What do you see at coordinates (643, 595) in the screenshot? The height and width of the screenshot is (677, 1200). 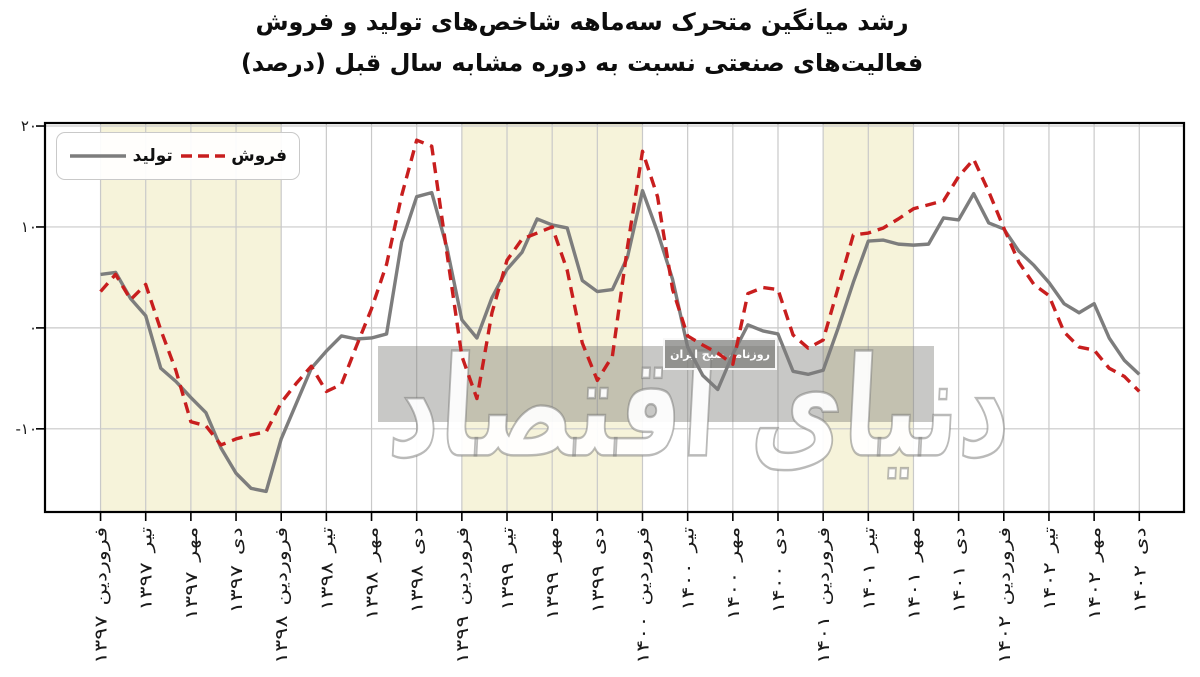 I see `x-tick-label: فروردین ۱۴۰۰` at bounding box center [643, 595].